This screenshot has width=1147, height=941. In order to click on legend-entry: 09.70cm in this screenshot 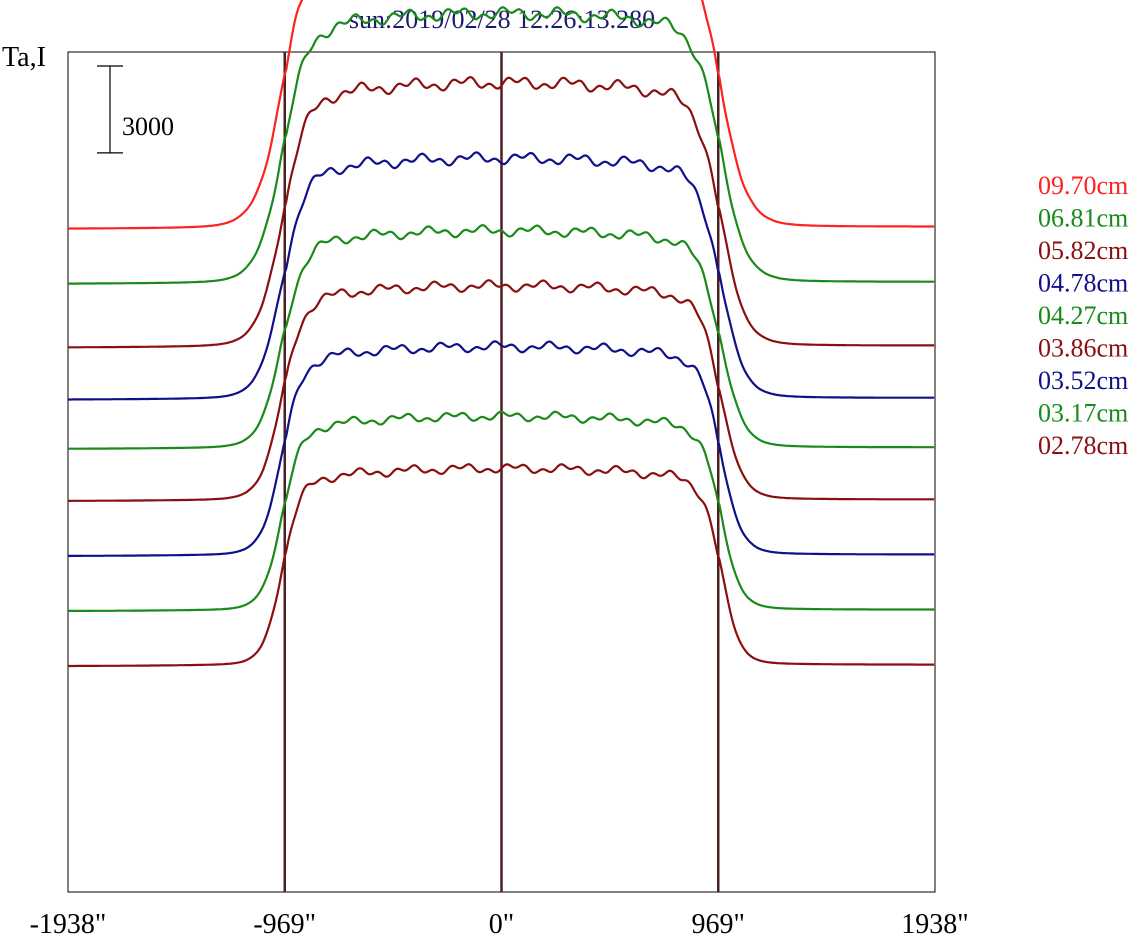, I will do `click(1083, 185)`.